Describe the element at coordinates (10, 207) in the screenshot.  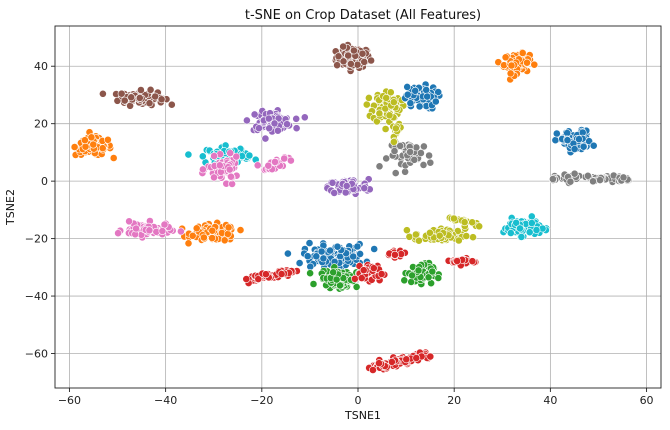
I see `y-axis-label: TSNE2` at that location.